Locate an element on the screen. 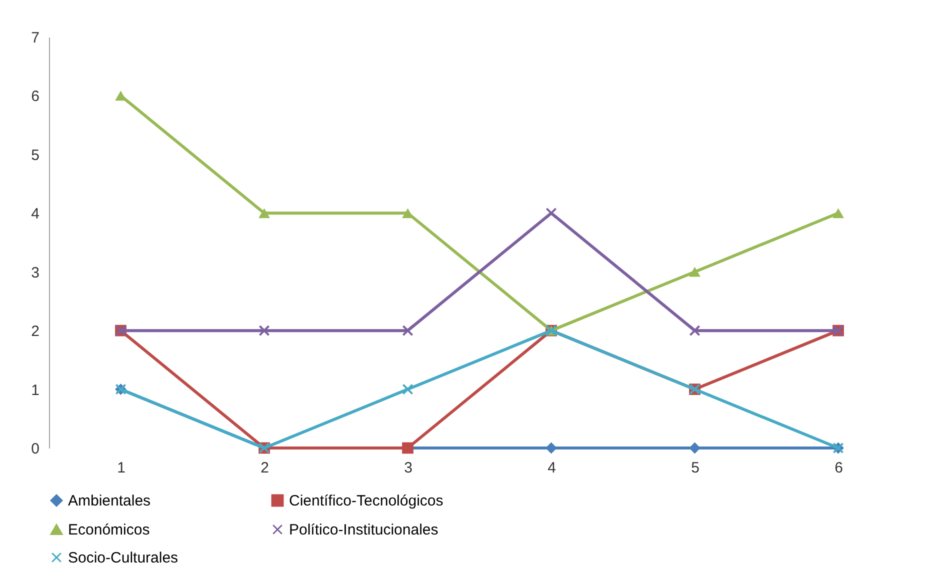 This screenshot has height=581, width=950. y-tick-label: 4 is located at coordinates (35, 214).